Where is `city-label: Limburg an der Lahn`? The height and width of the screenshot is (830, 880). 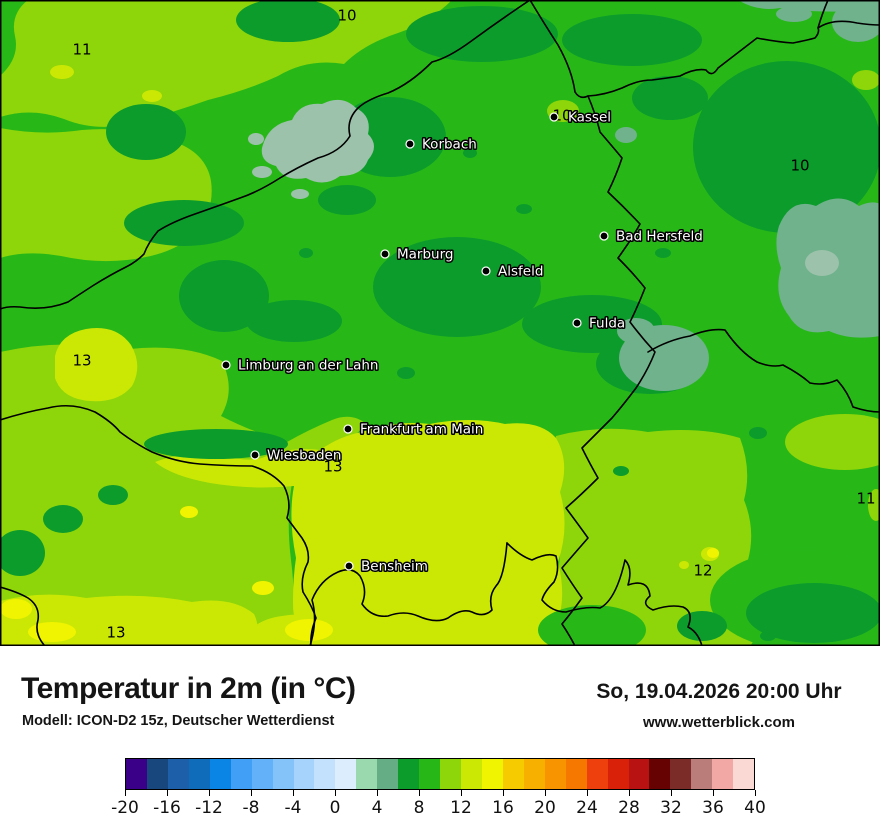 city-label: Limburg an der Lahn is located at coordinates (308, 366).